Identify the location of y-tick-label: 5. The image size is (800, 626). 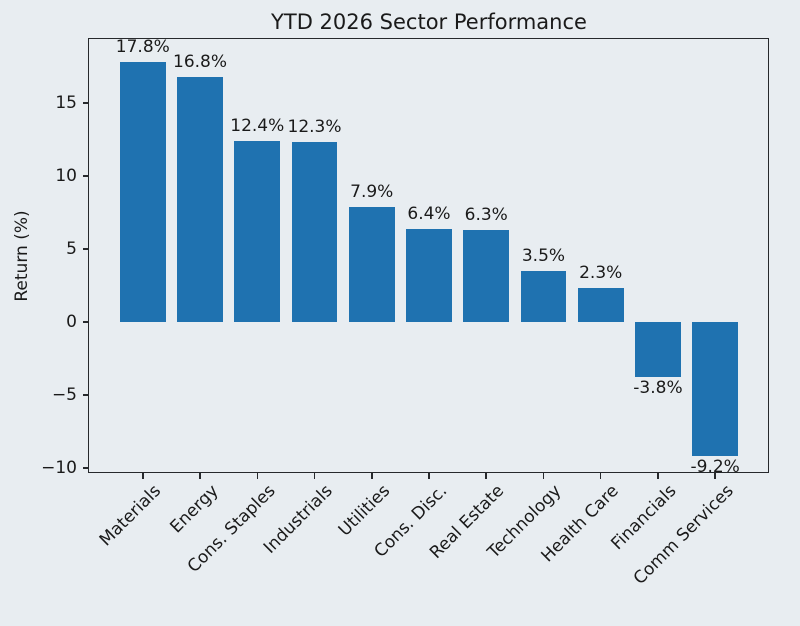
(71, 248).